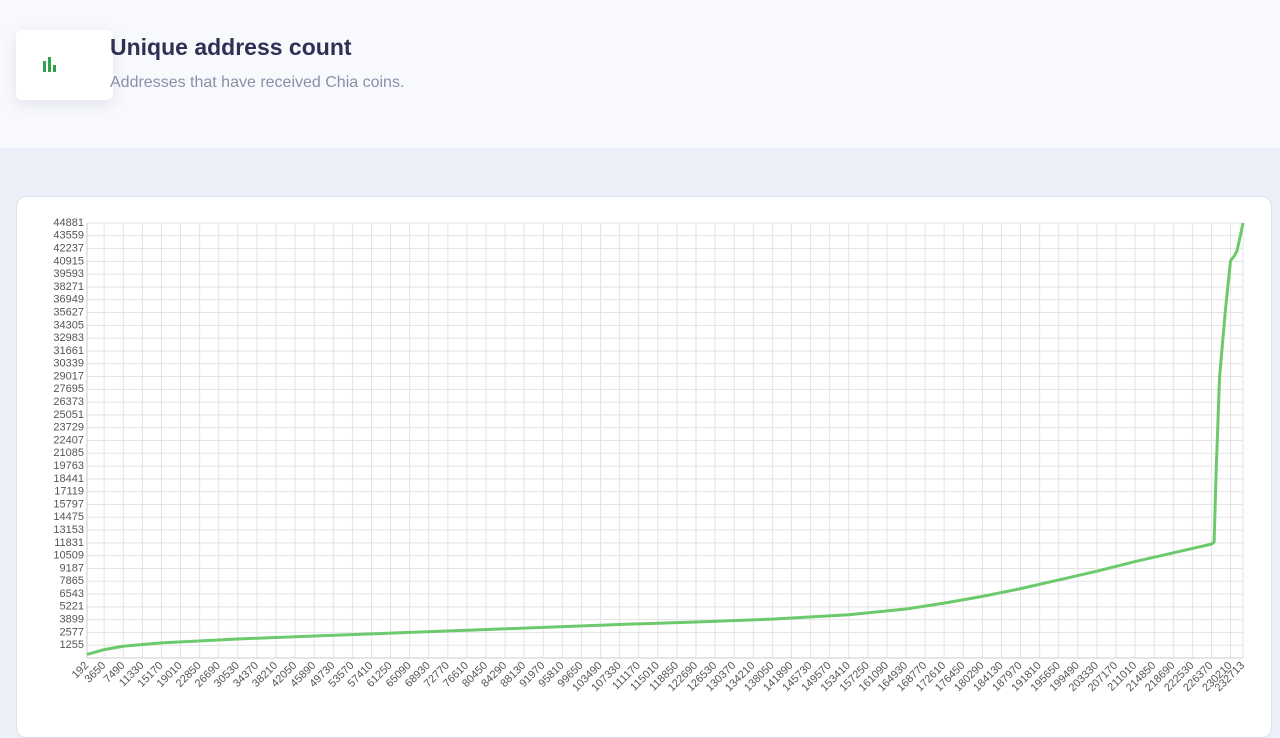  I want to click on y-tick-label: 7865, so click(72, 581).